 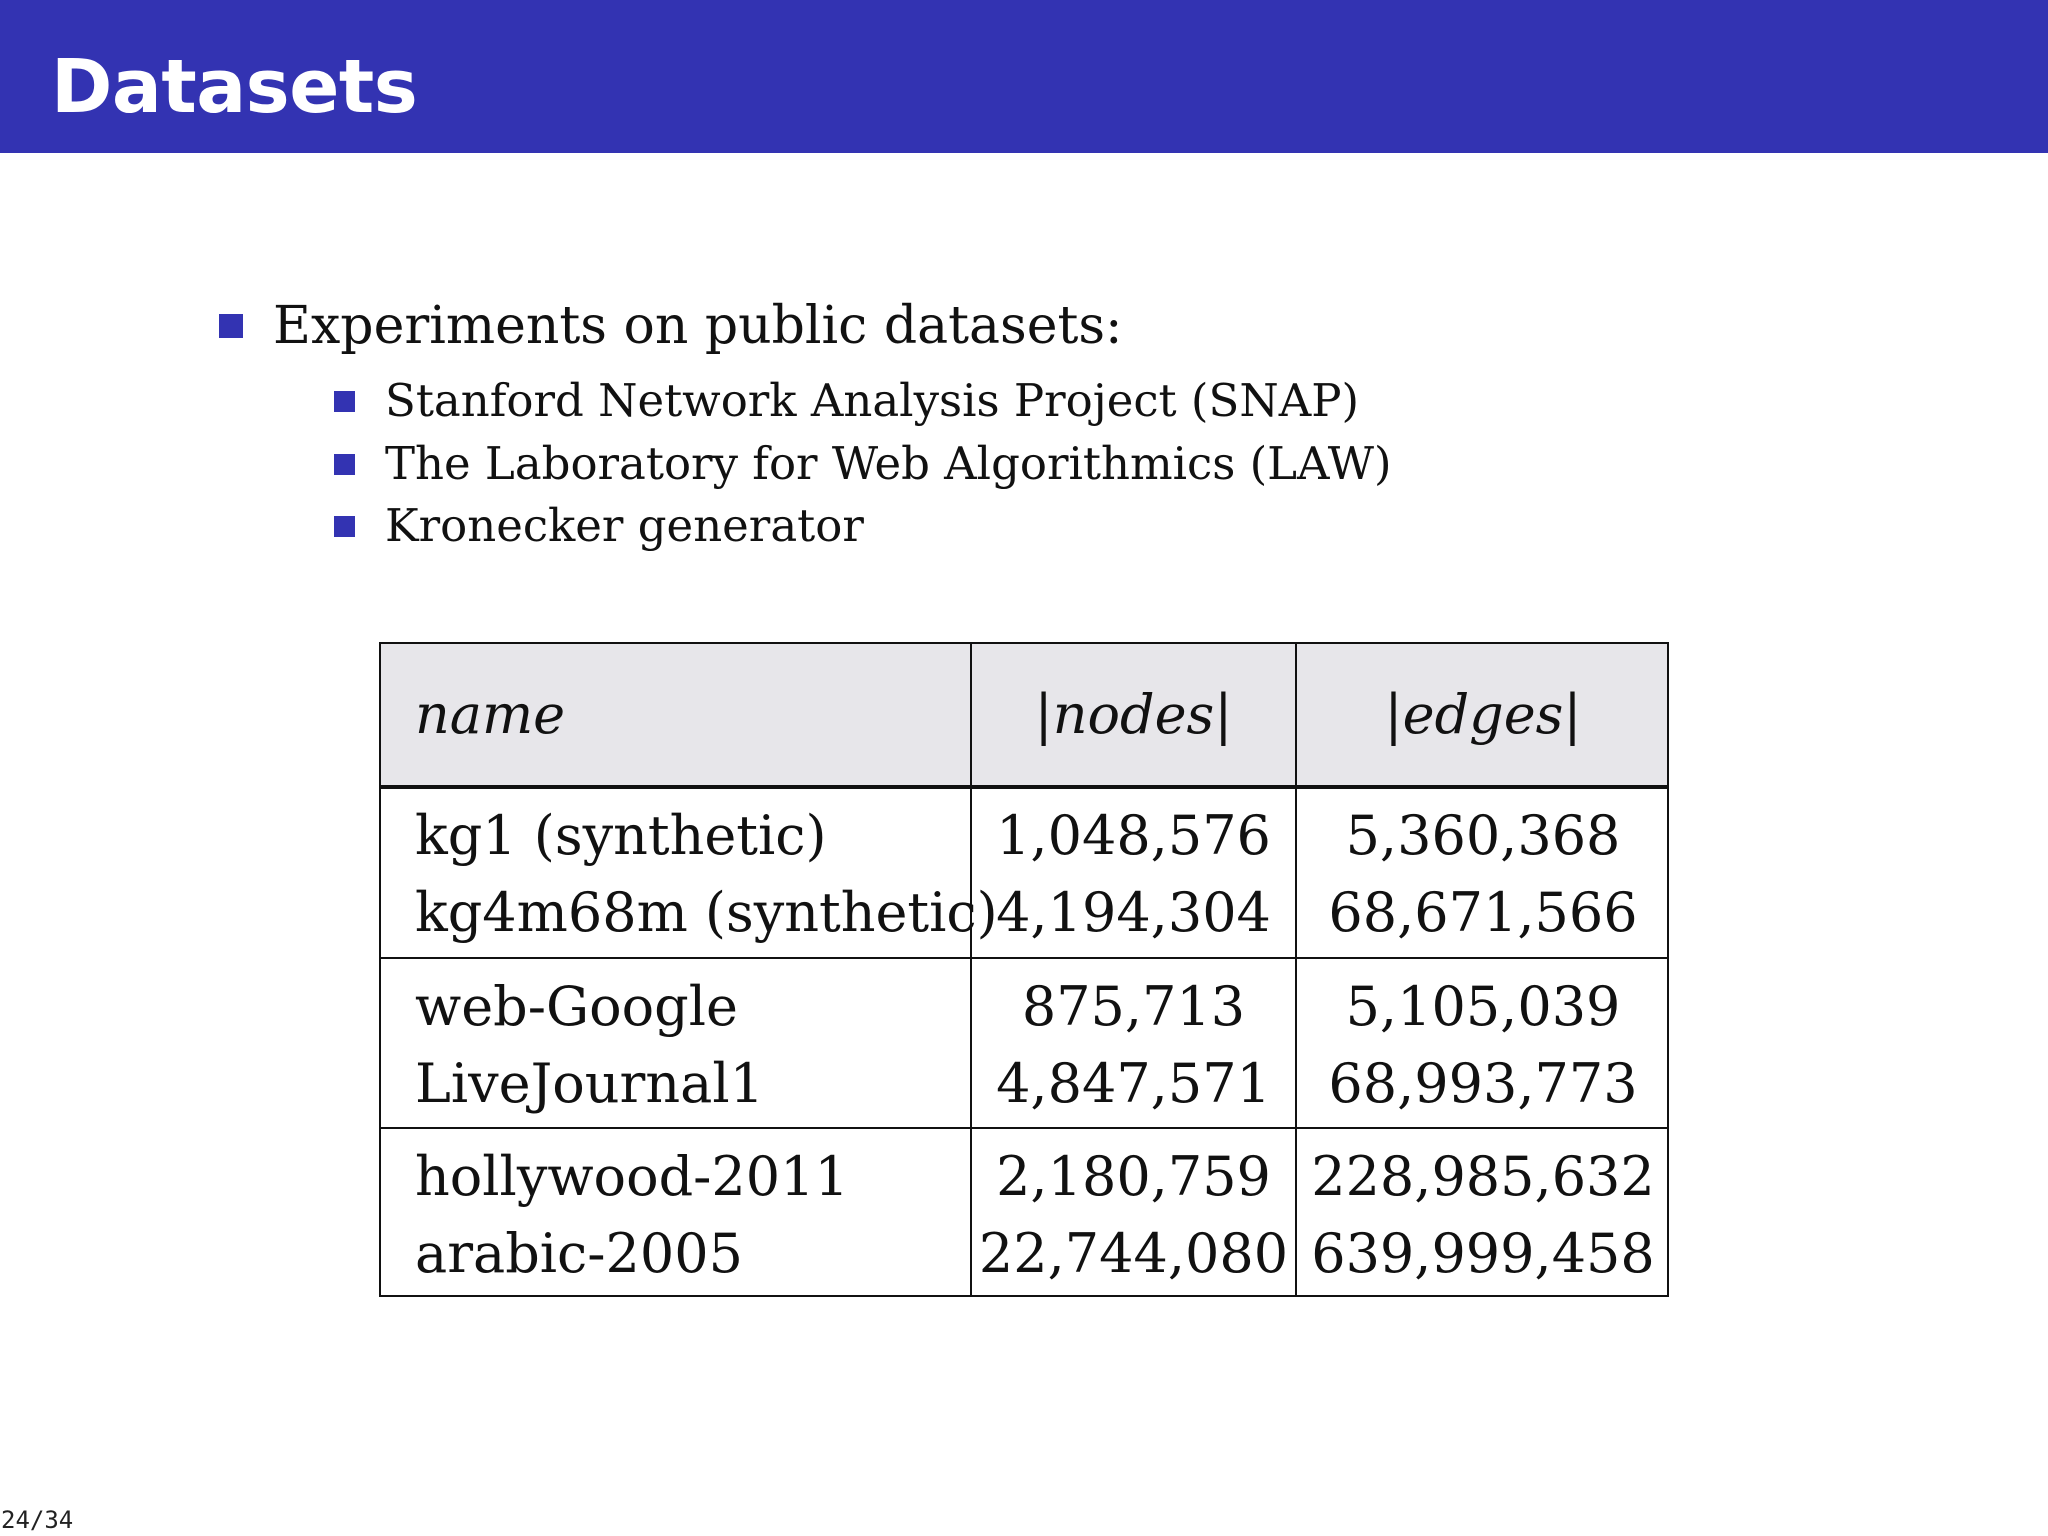 What do you see at coordinates (579, 1253) in the screenshot?
I see `table-cell-name: arabic-2005` at bounding box center [579, 1253].